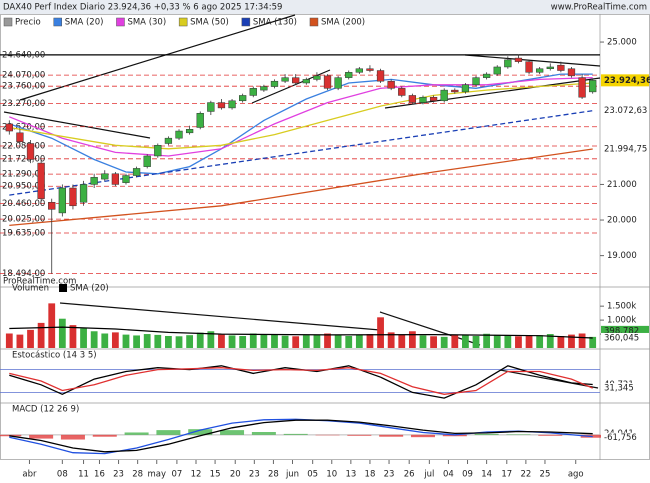 Image resolution: width=650 pixels, height=483 pixels. Describe the element at coordinates (506, 475) in the screenshot. I see `x-tick-label: 17` at that location.